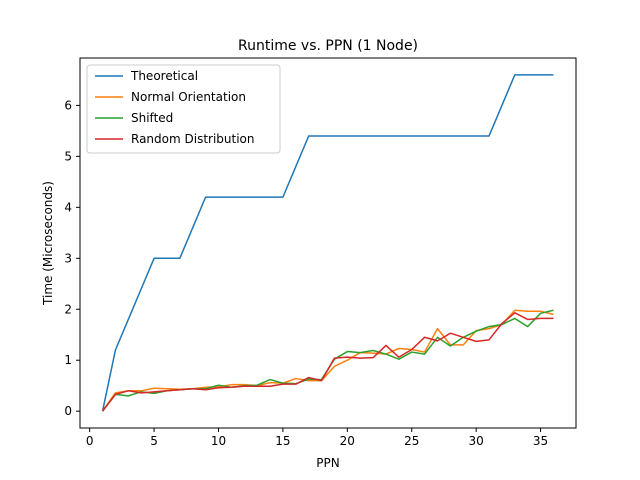  I want to click on legend-label-1: Normal Orientation, so click(188, 97).